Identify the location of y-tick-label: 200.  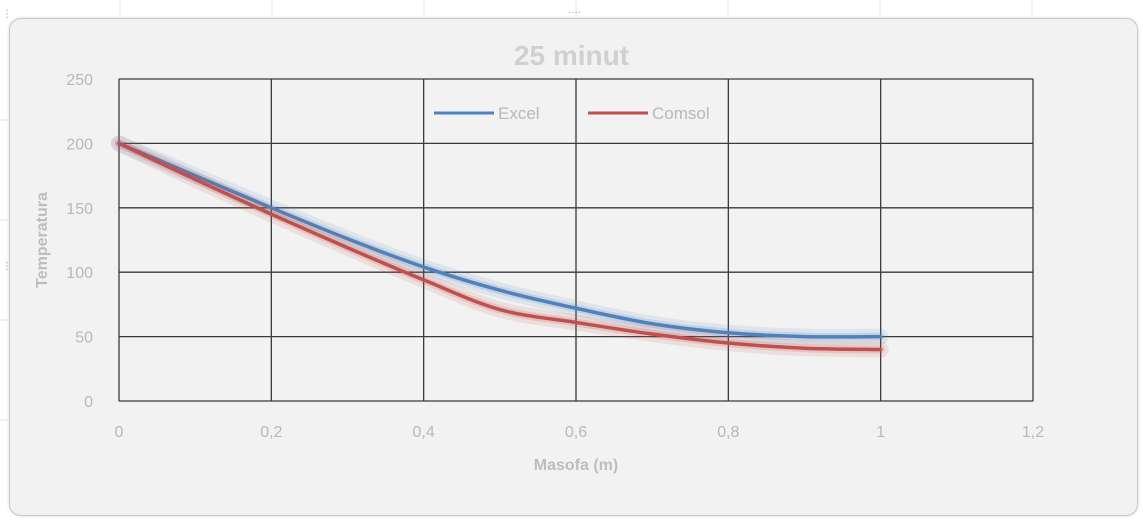
(79, 144).